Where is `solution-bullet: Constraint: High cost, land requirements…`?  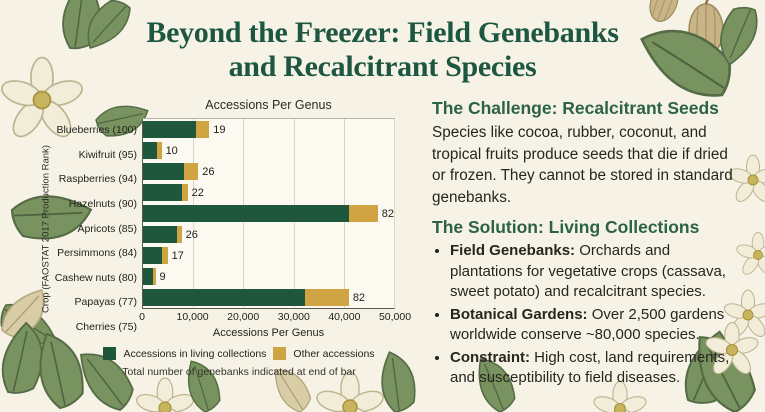 solution-bullet: Constraint: High cost, land requirements… is located at coordinates (597, 368).